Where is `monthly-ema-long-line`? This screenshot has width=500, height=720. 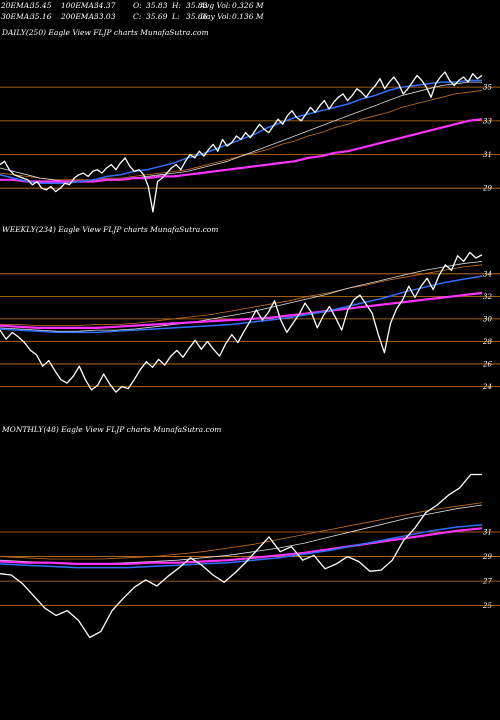 monthly-ema-long-line is located at coordinates (241, 531).